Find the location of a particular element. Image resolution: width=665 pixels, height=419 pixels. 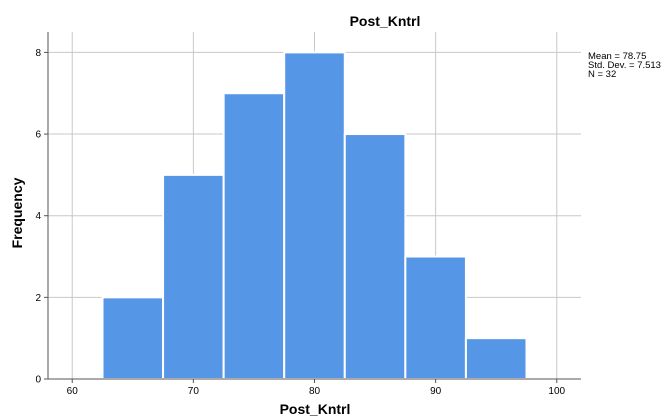

stat-mean: Mean = 78.75 is located at coordinates (617, 56).